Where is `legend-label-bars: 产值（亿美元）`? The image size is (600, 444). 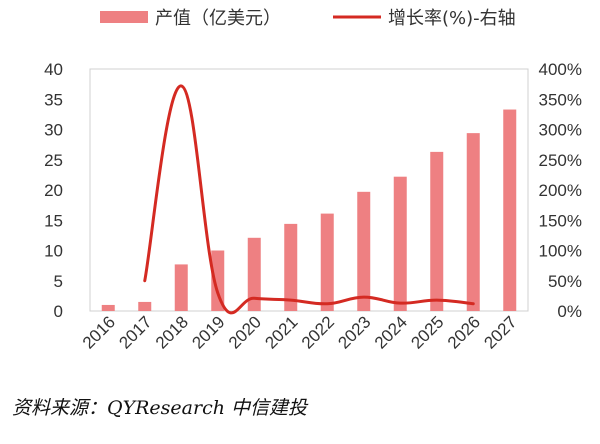 legend-label-bars: 产值（亿美元） is located at coordinates (218, 18).